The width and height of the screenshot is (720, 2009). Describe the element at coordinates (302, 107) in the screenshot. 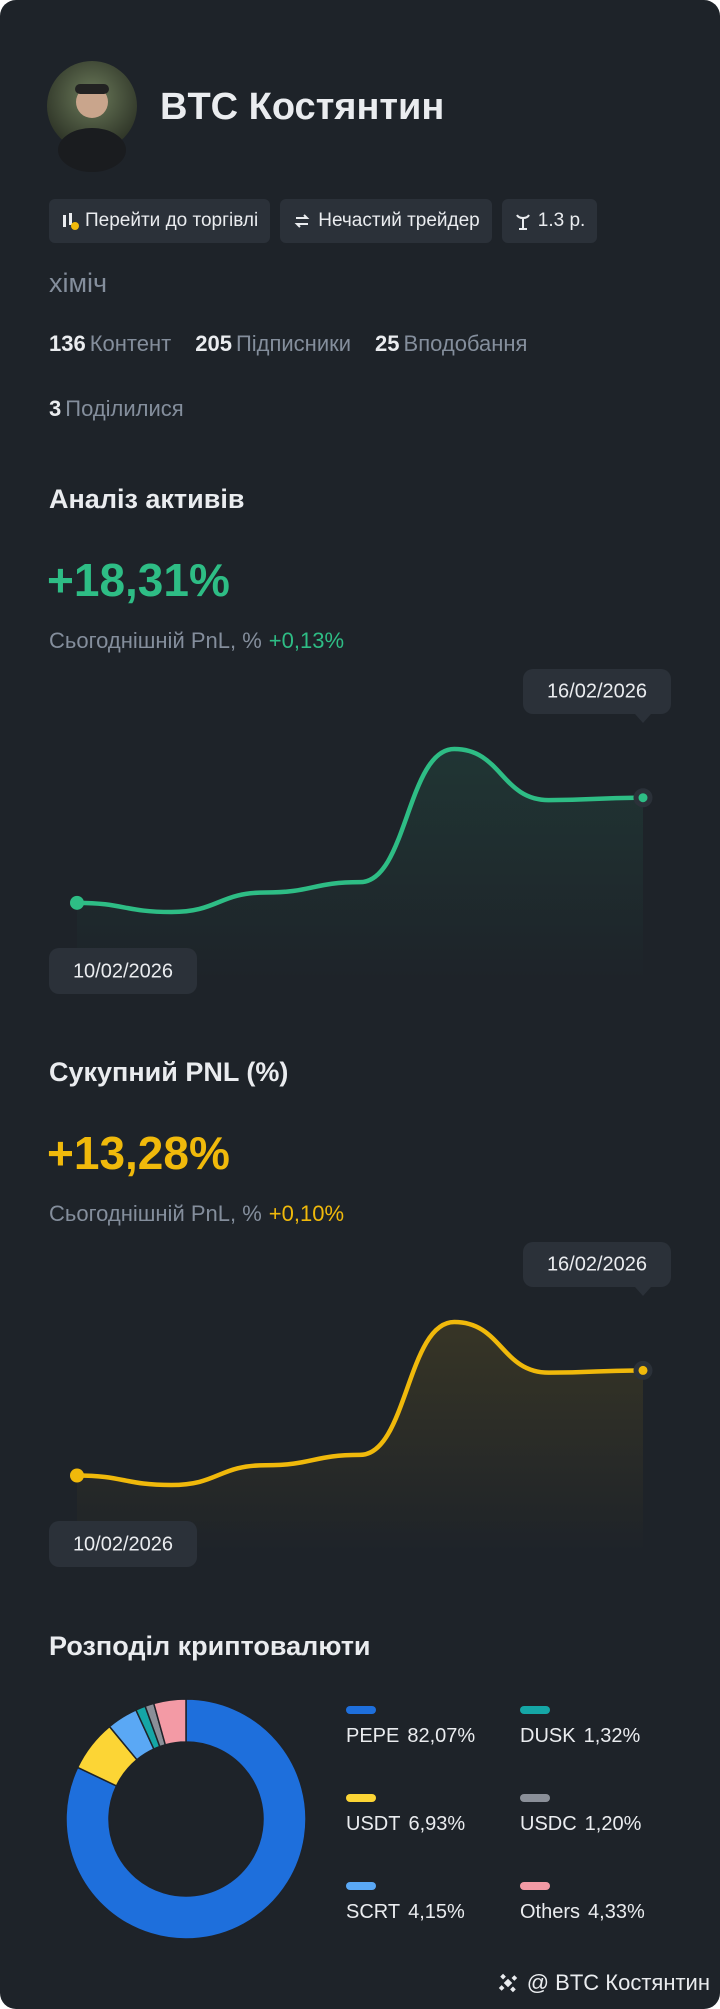

I see `profile-name: BTC Костянтин` at that location.